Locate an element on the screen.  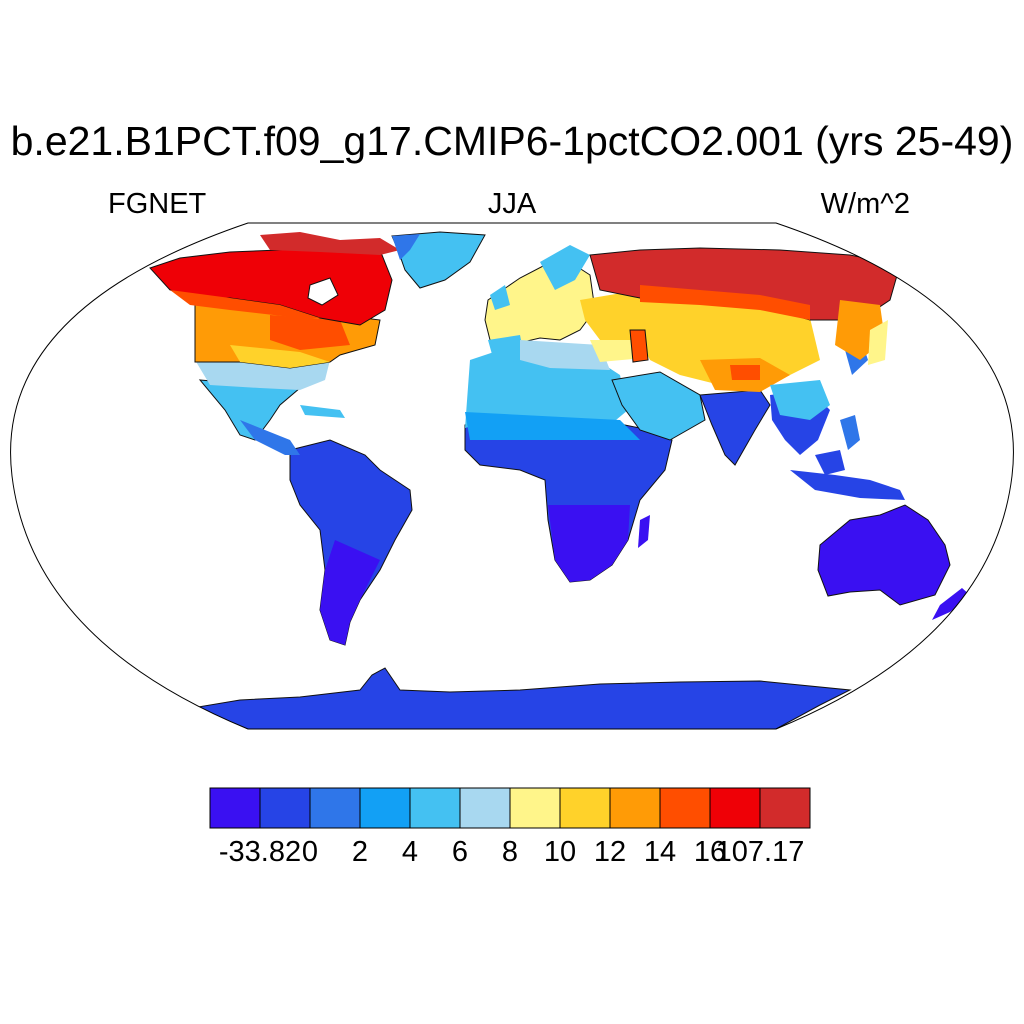
region-madagascar is located at coordinates (644, 531).